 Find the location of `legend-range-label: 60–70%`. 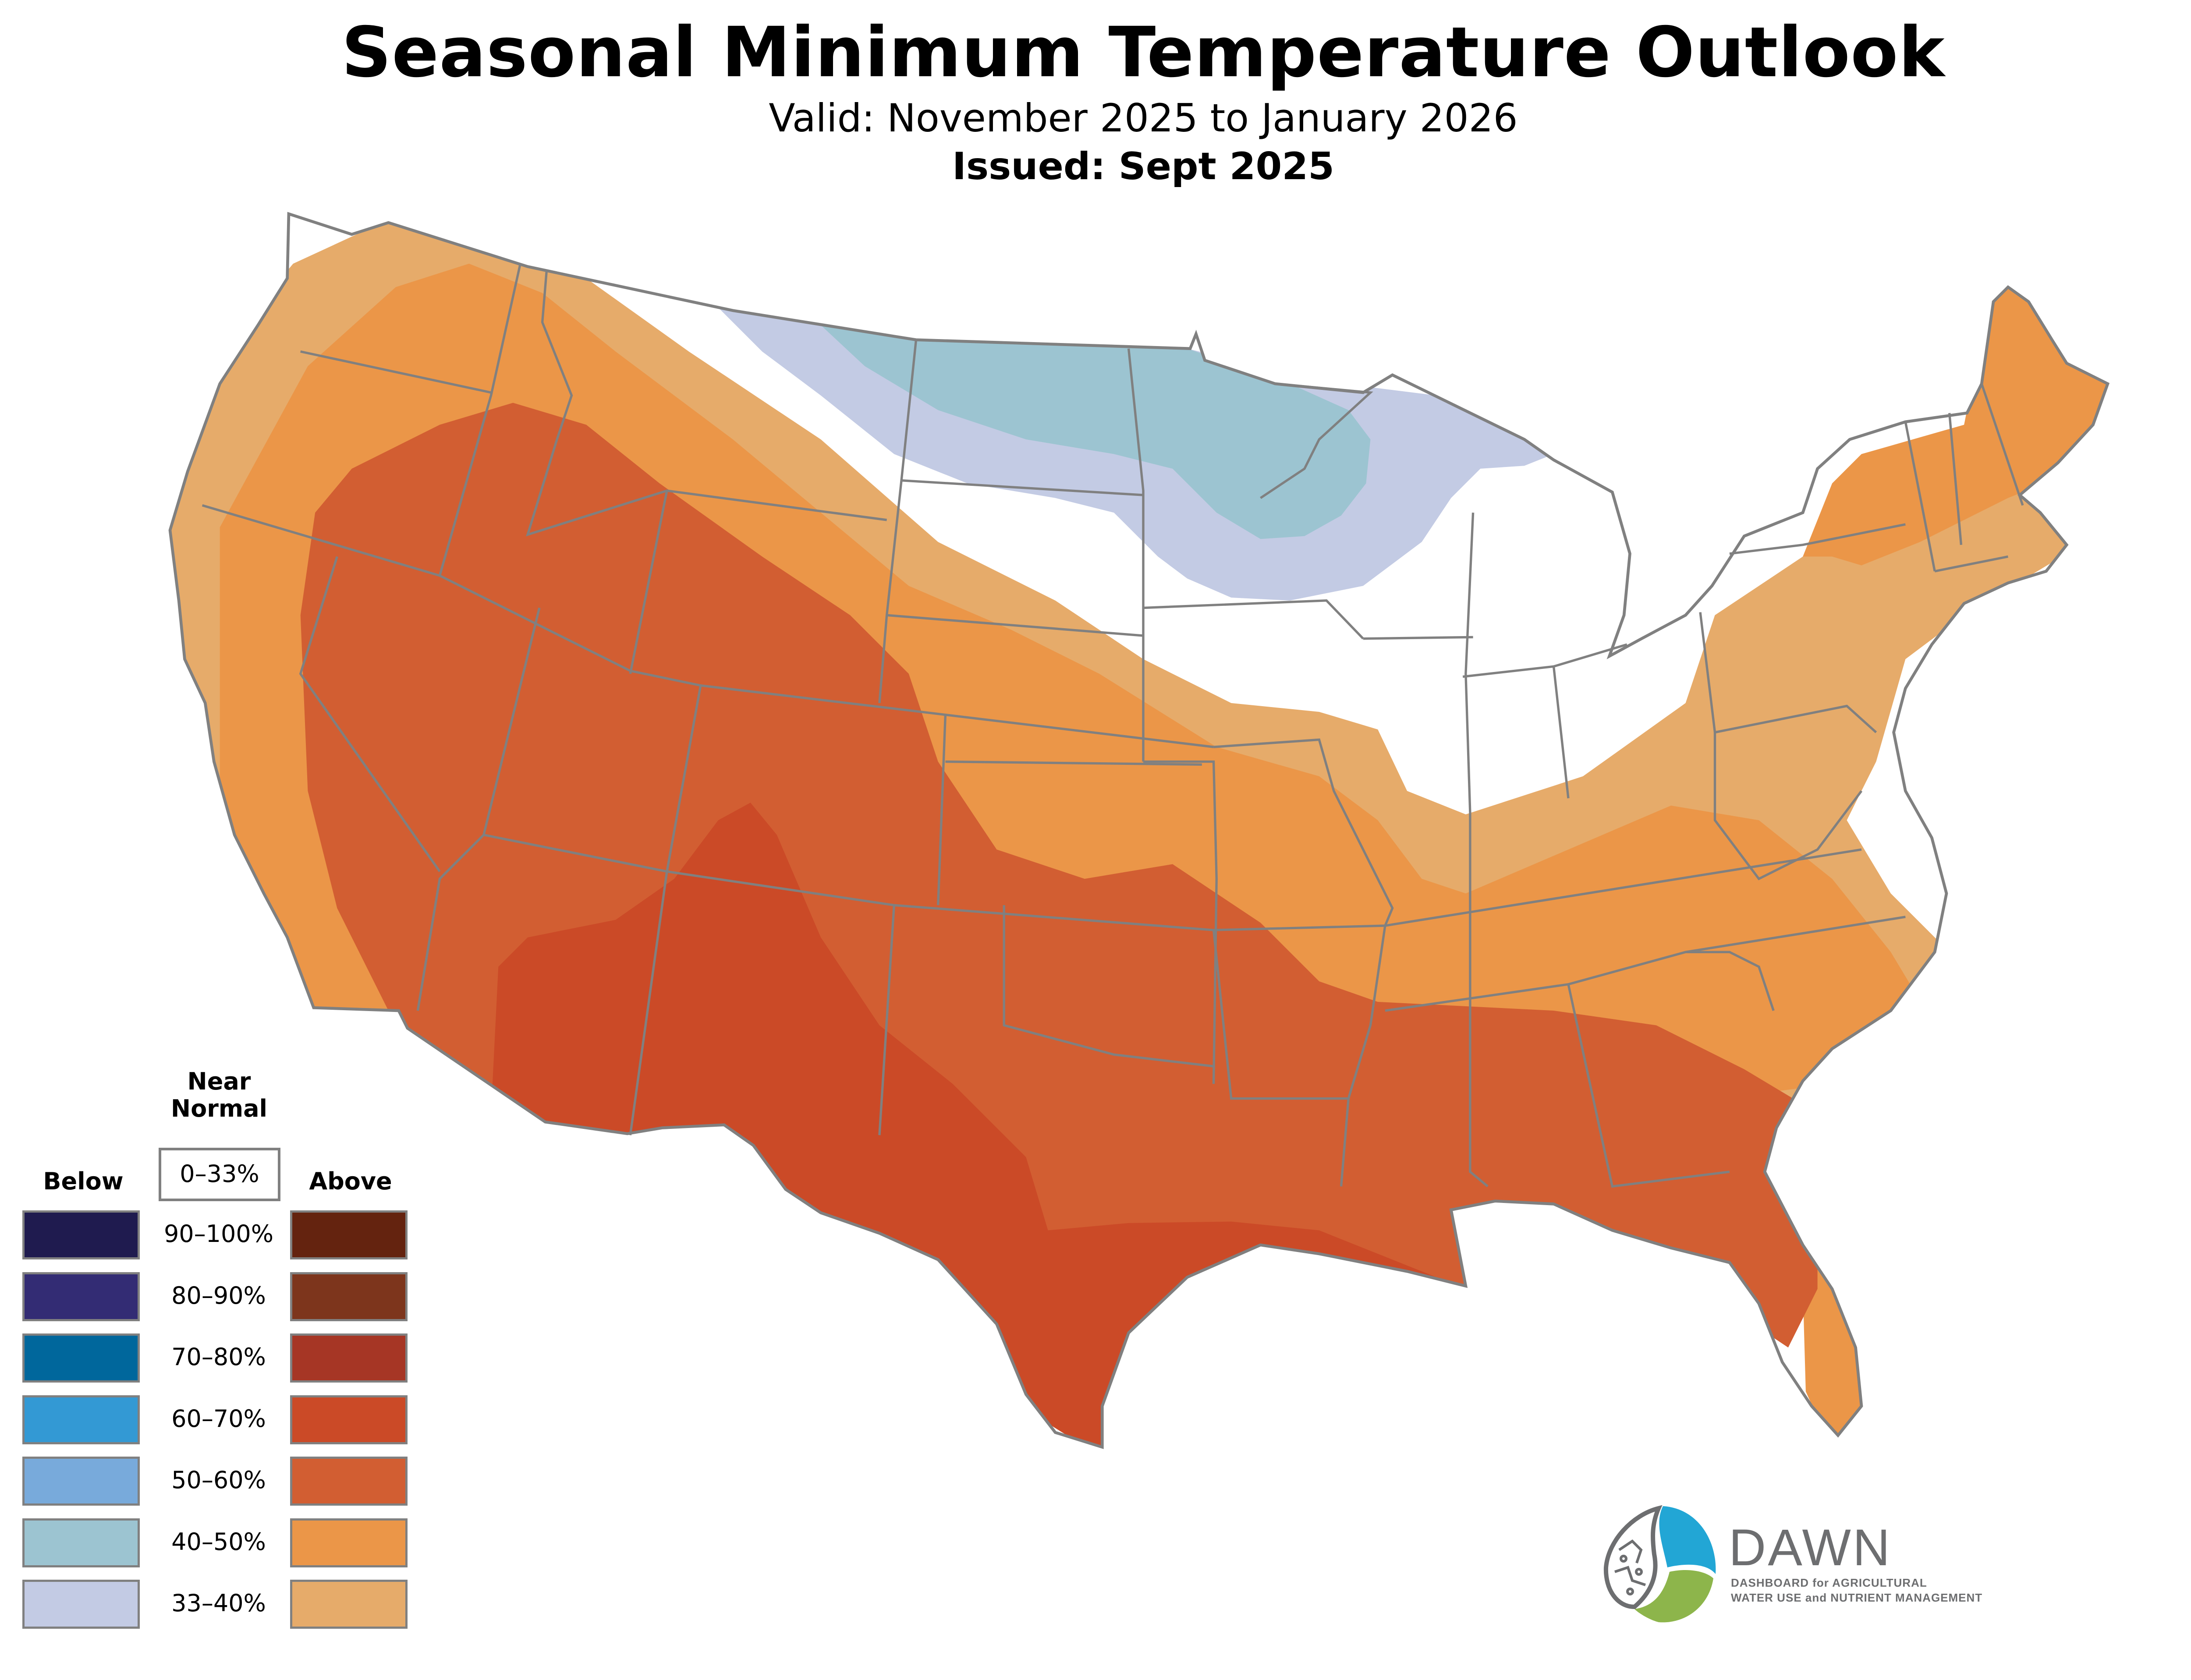

legend-range-label: 60–70% is located at coordinates (218, 1418).